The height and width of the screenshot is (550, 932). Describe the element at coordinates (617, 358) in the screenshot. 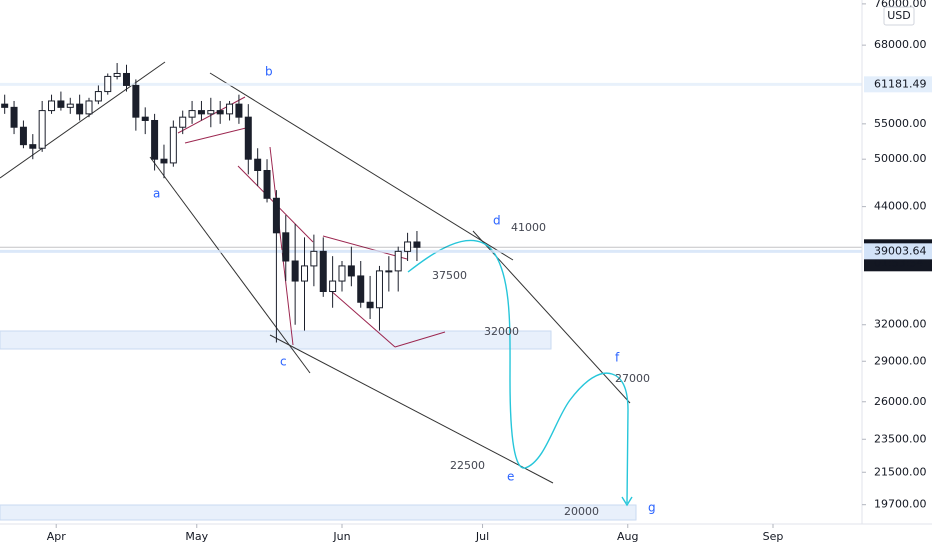

I see `annotation: f` at that location.